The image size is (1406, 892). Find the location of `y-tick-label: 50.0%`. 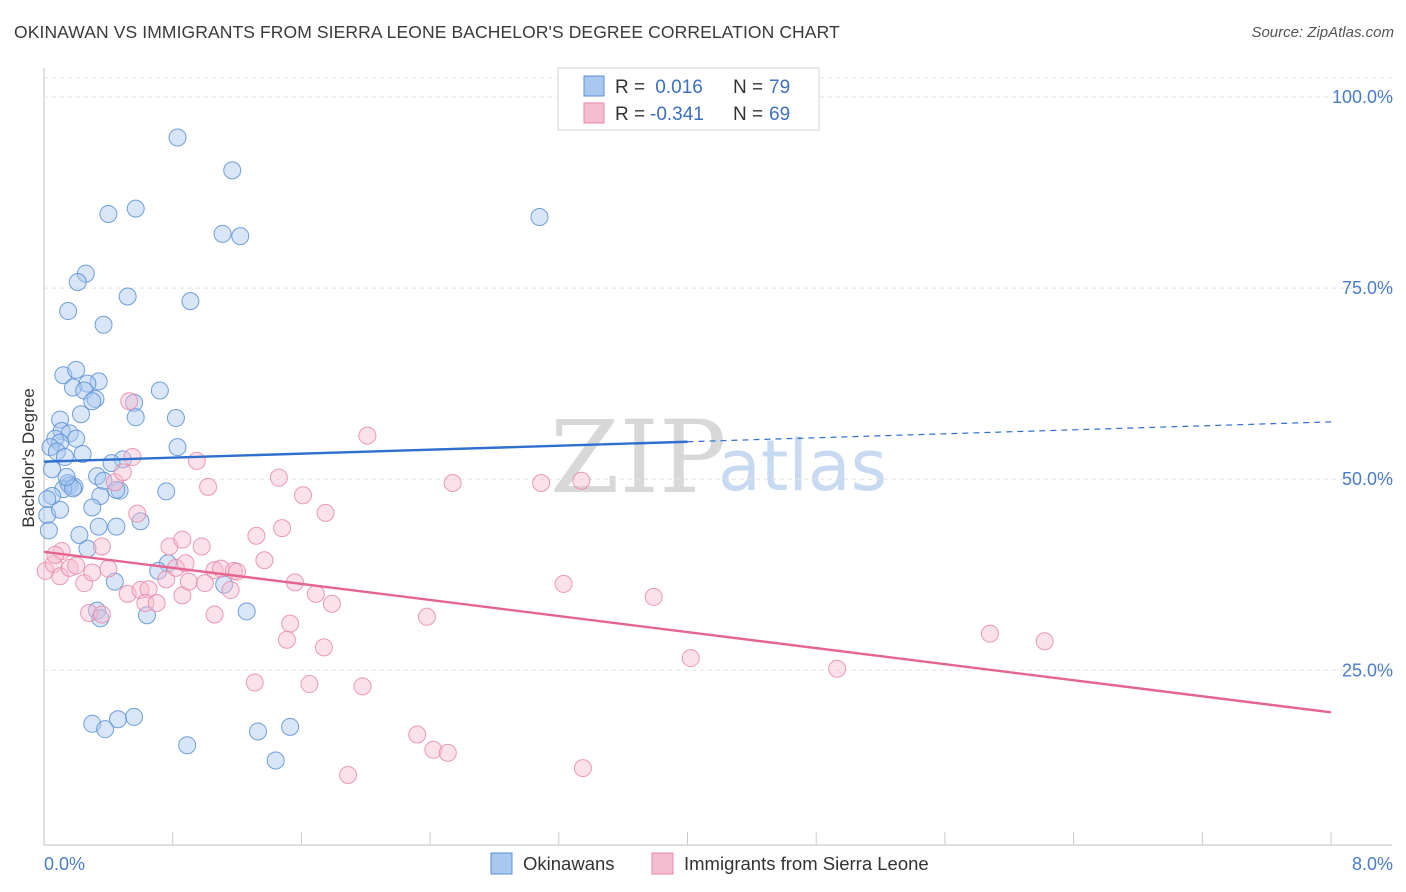

y-tick-label: 50.0% is located at coordinates (1367, 479).